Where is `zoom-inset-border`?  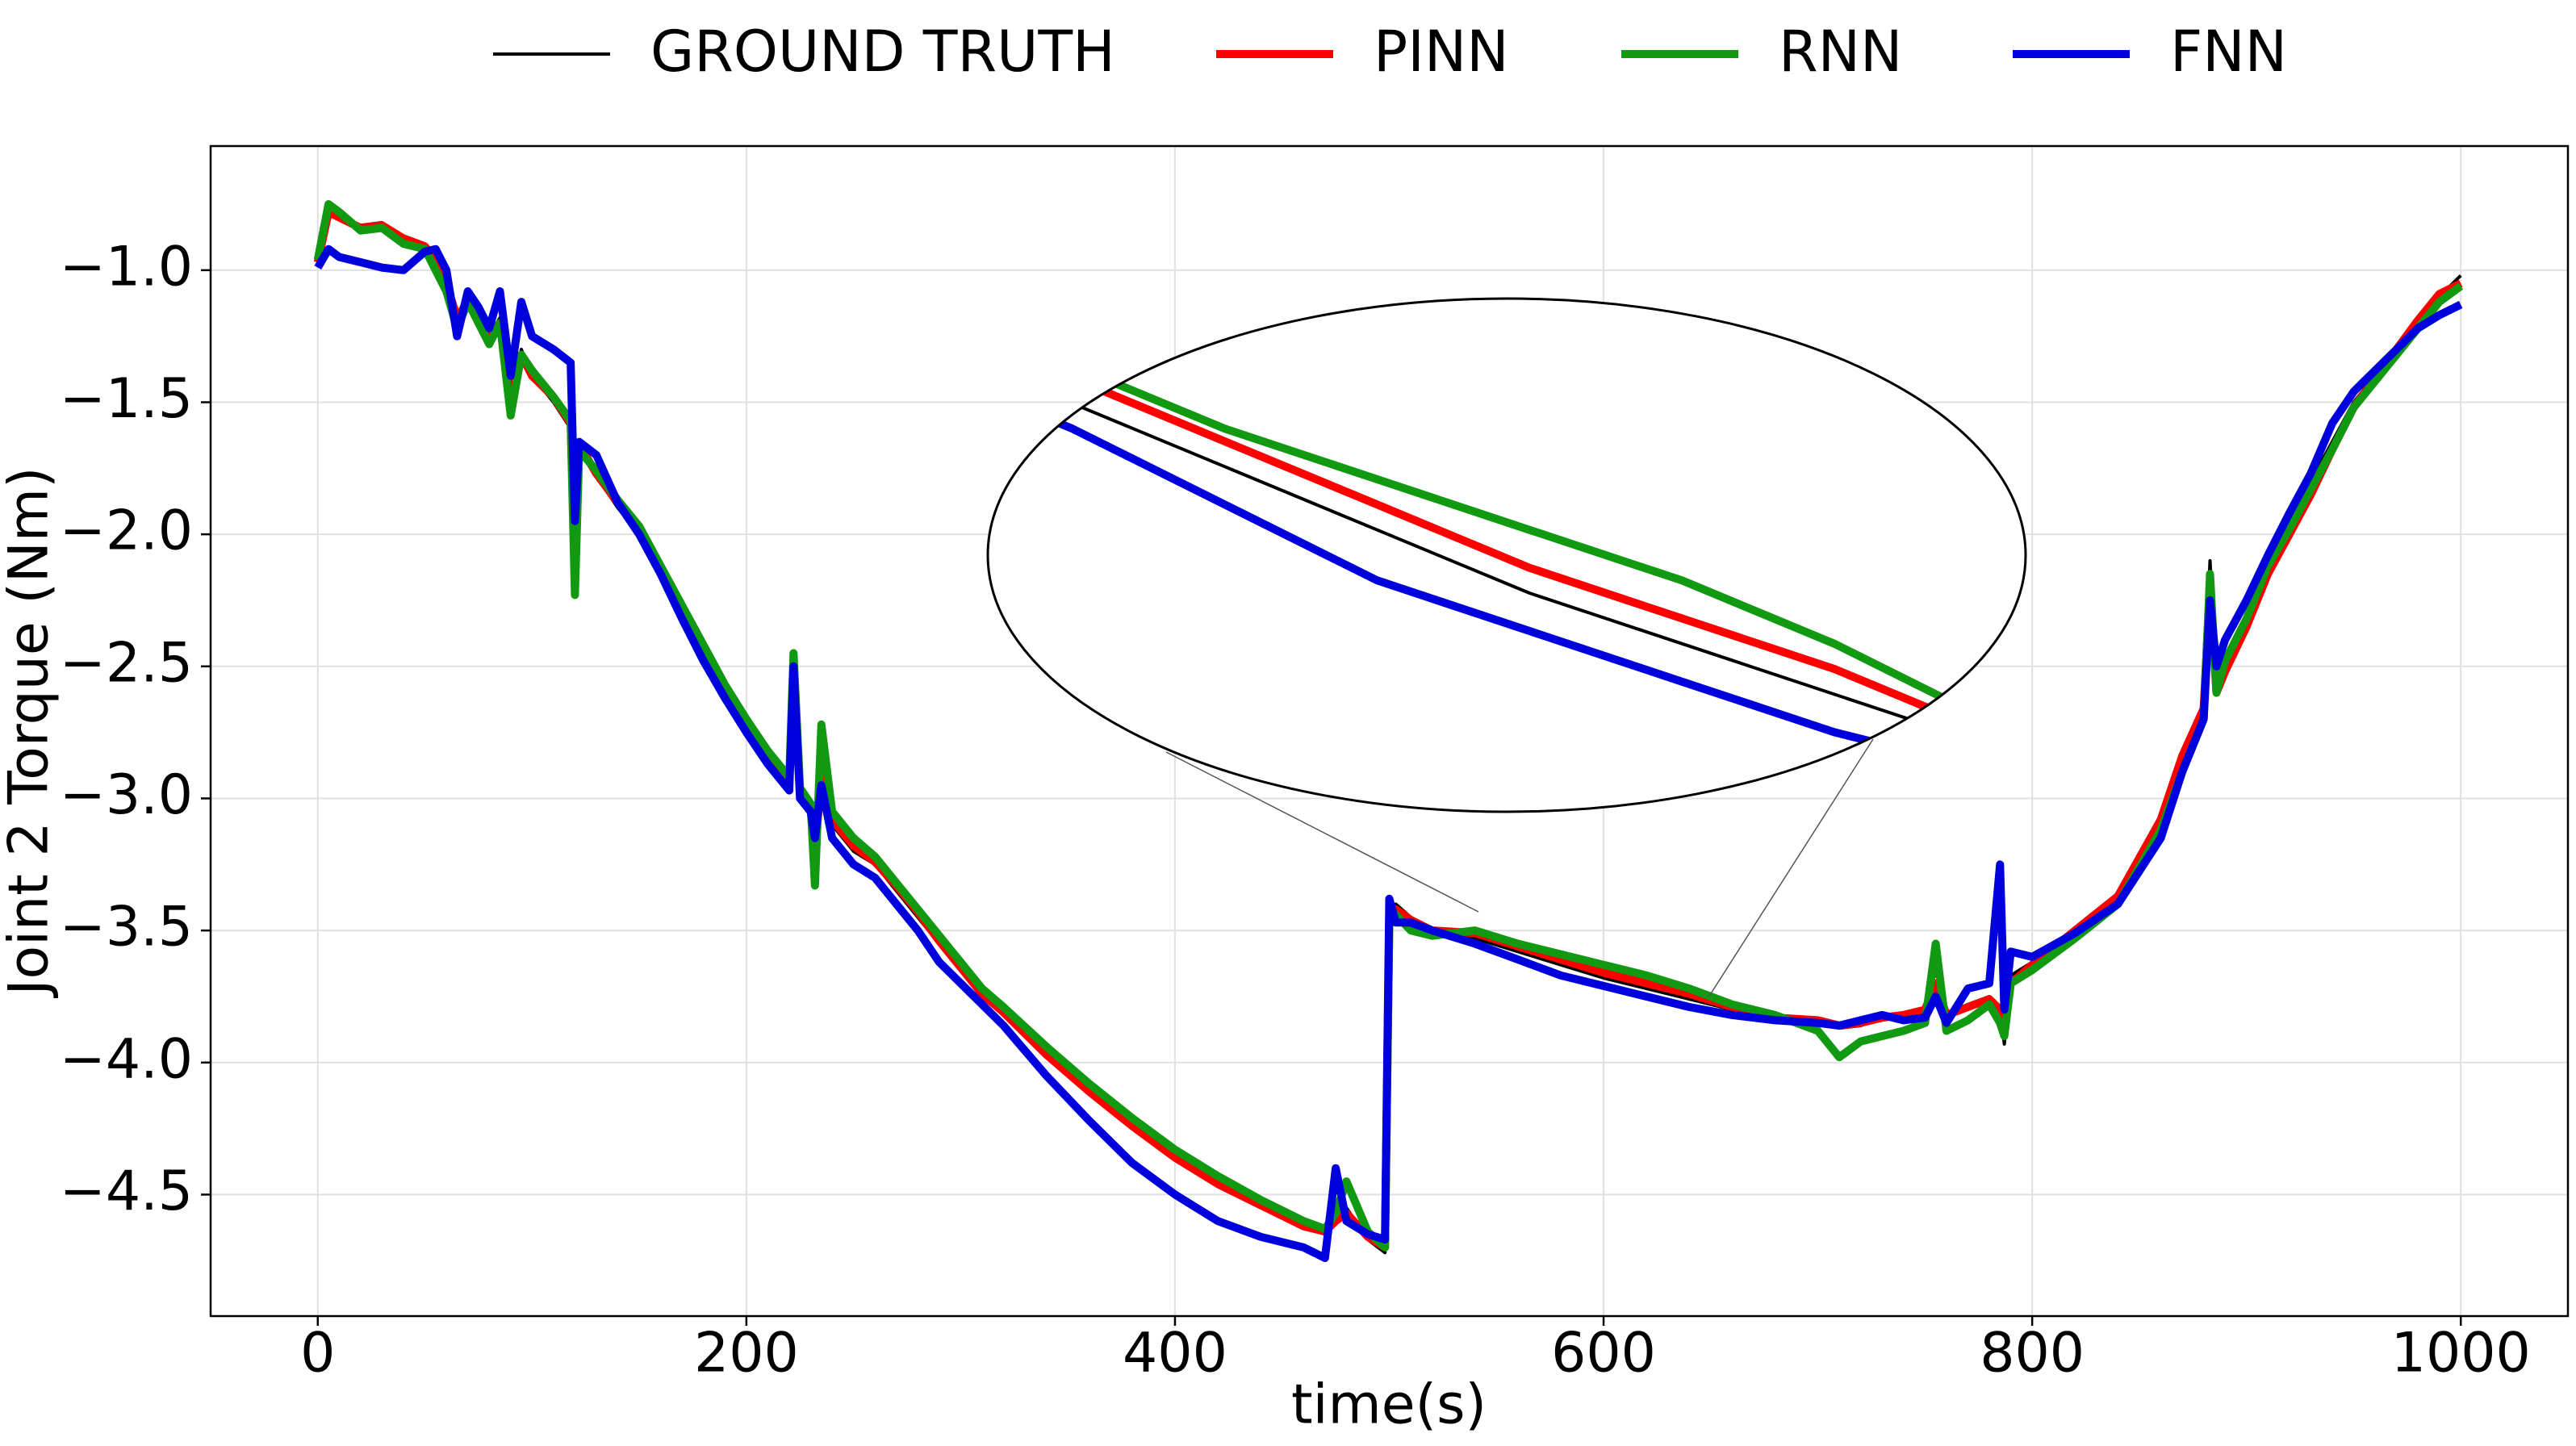
zoom-inset-border is located at coordinates (1506, 555).